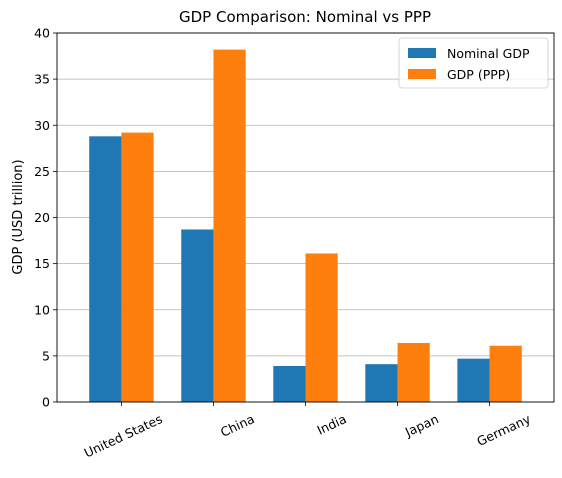 The height and width of the screenshot is (478, 562). I want to click on chart-title: GDP Comparison: Nominal vs PPP, so click(305, 17).